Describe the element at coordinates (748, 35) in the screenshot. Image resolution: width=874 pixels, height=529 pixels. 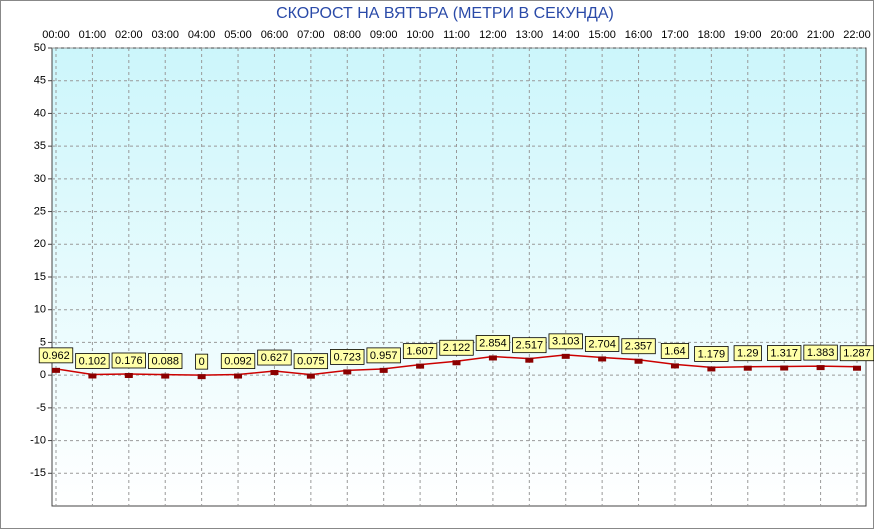
I see `x-tick-label: 19:00` at that location.